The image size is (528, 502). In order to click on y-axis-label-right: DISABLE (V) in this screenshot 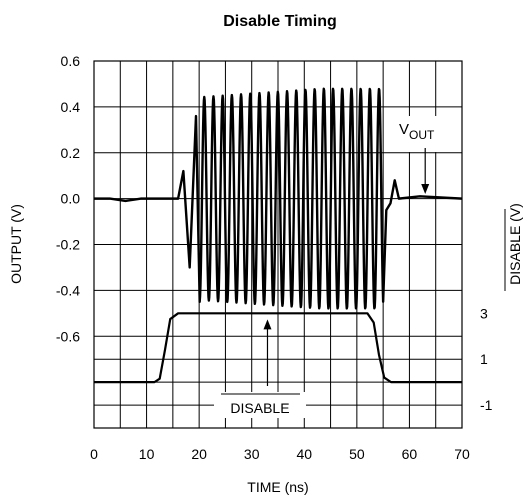, I will do `click(515, 244)`.